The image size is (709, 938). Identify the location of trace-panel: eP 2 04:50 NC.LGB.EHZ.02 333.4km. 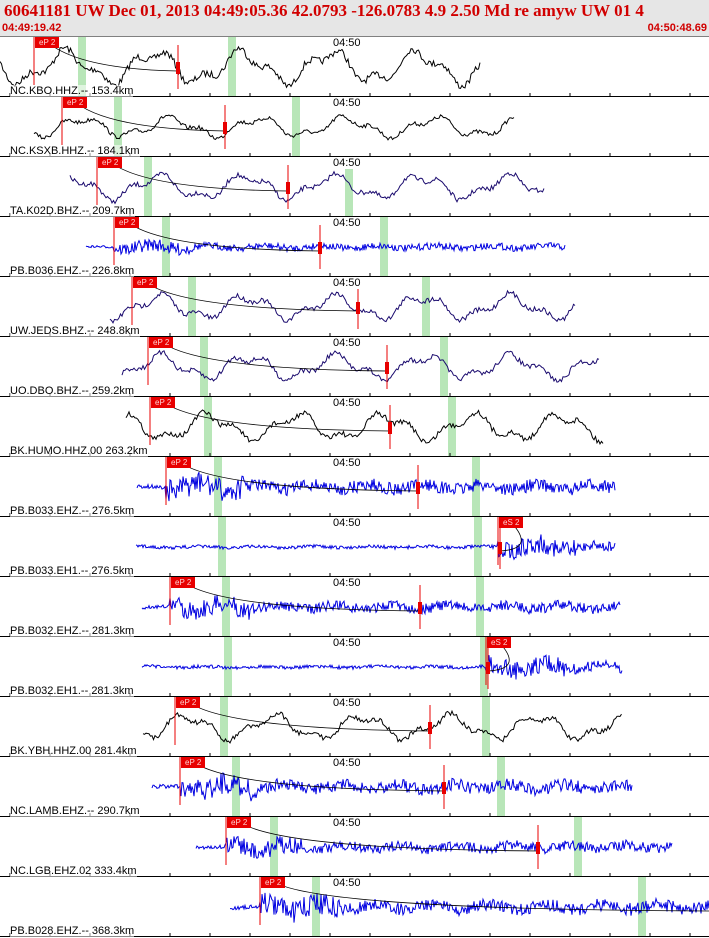
(354, 847).